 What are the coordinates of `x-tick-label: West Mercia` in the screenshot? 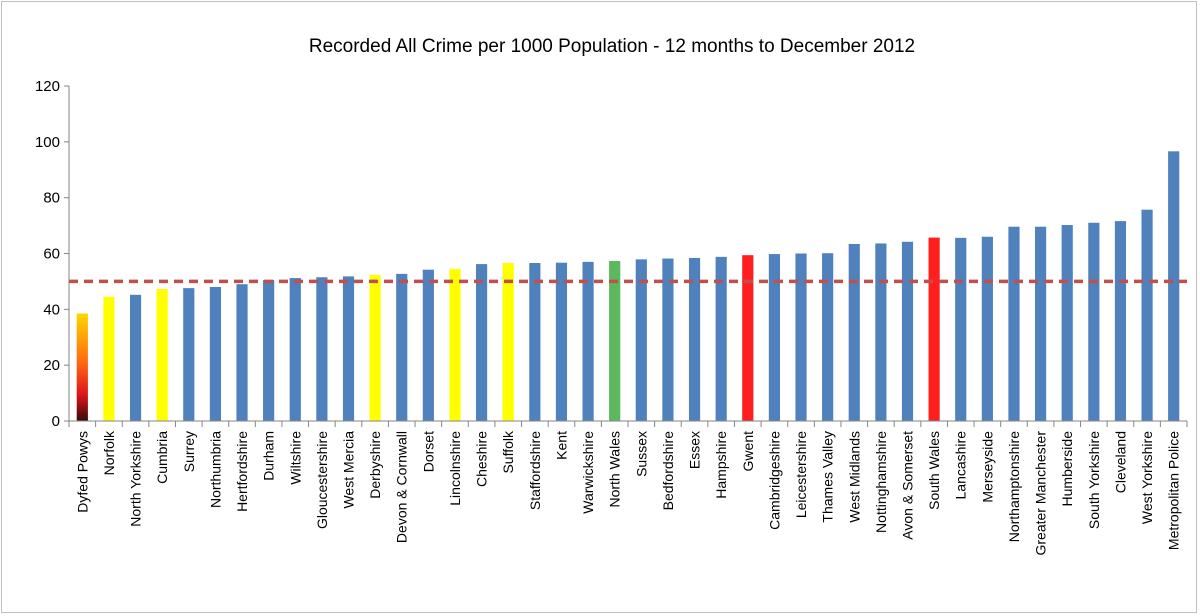 It's located at (349, 470).